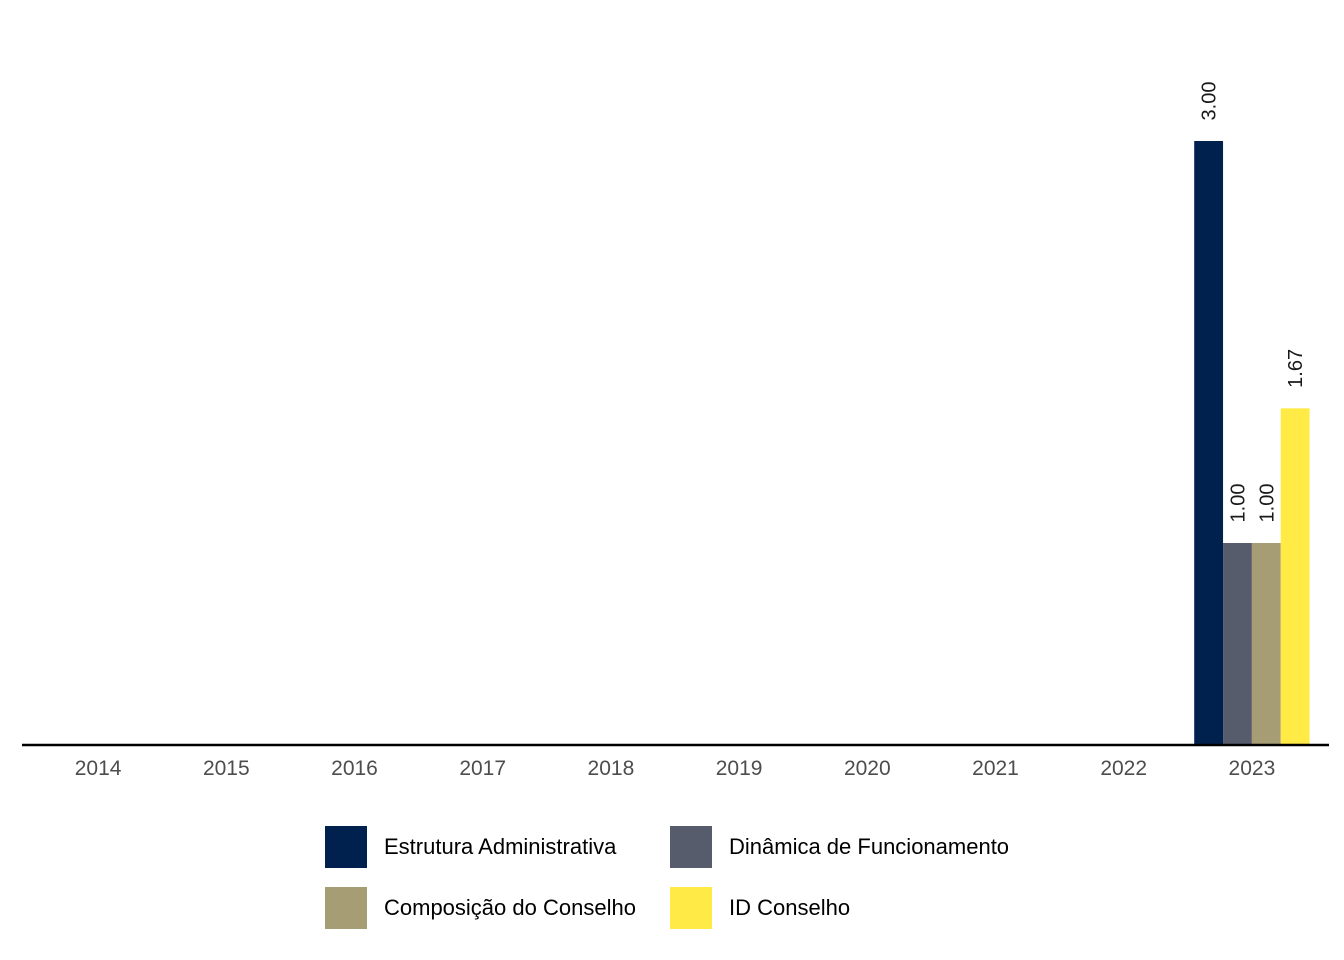 The image size is (1344, 960). What do you see at coordinates (346, 847) in the screenshot?
I see `legend-swatch-estrutura-administrativa` at bounding box center [346, 847].